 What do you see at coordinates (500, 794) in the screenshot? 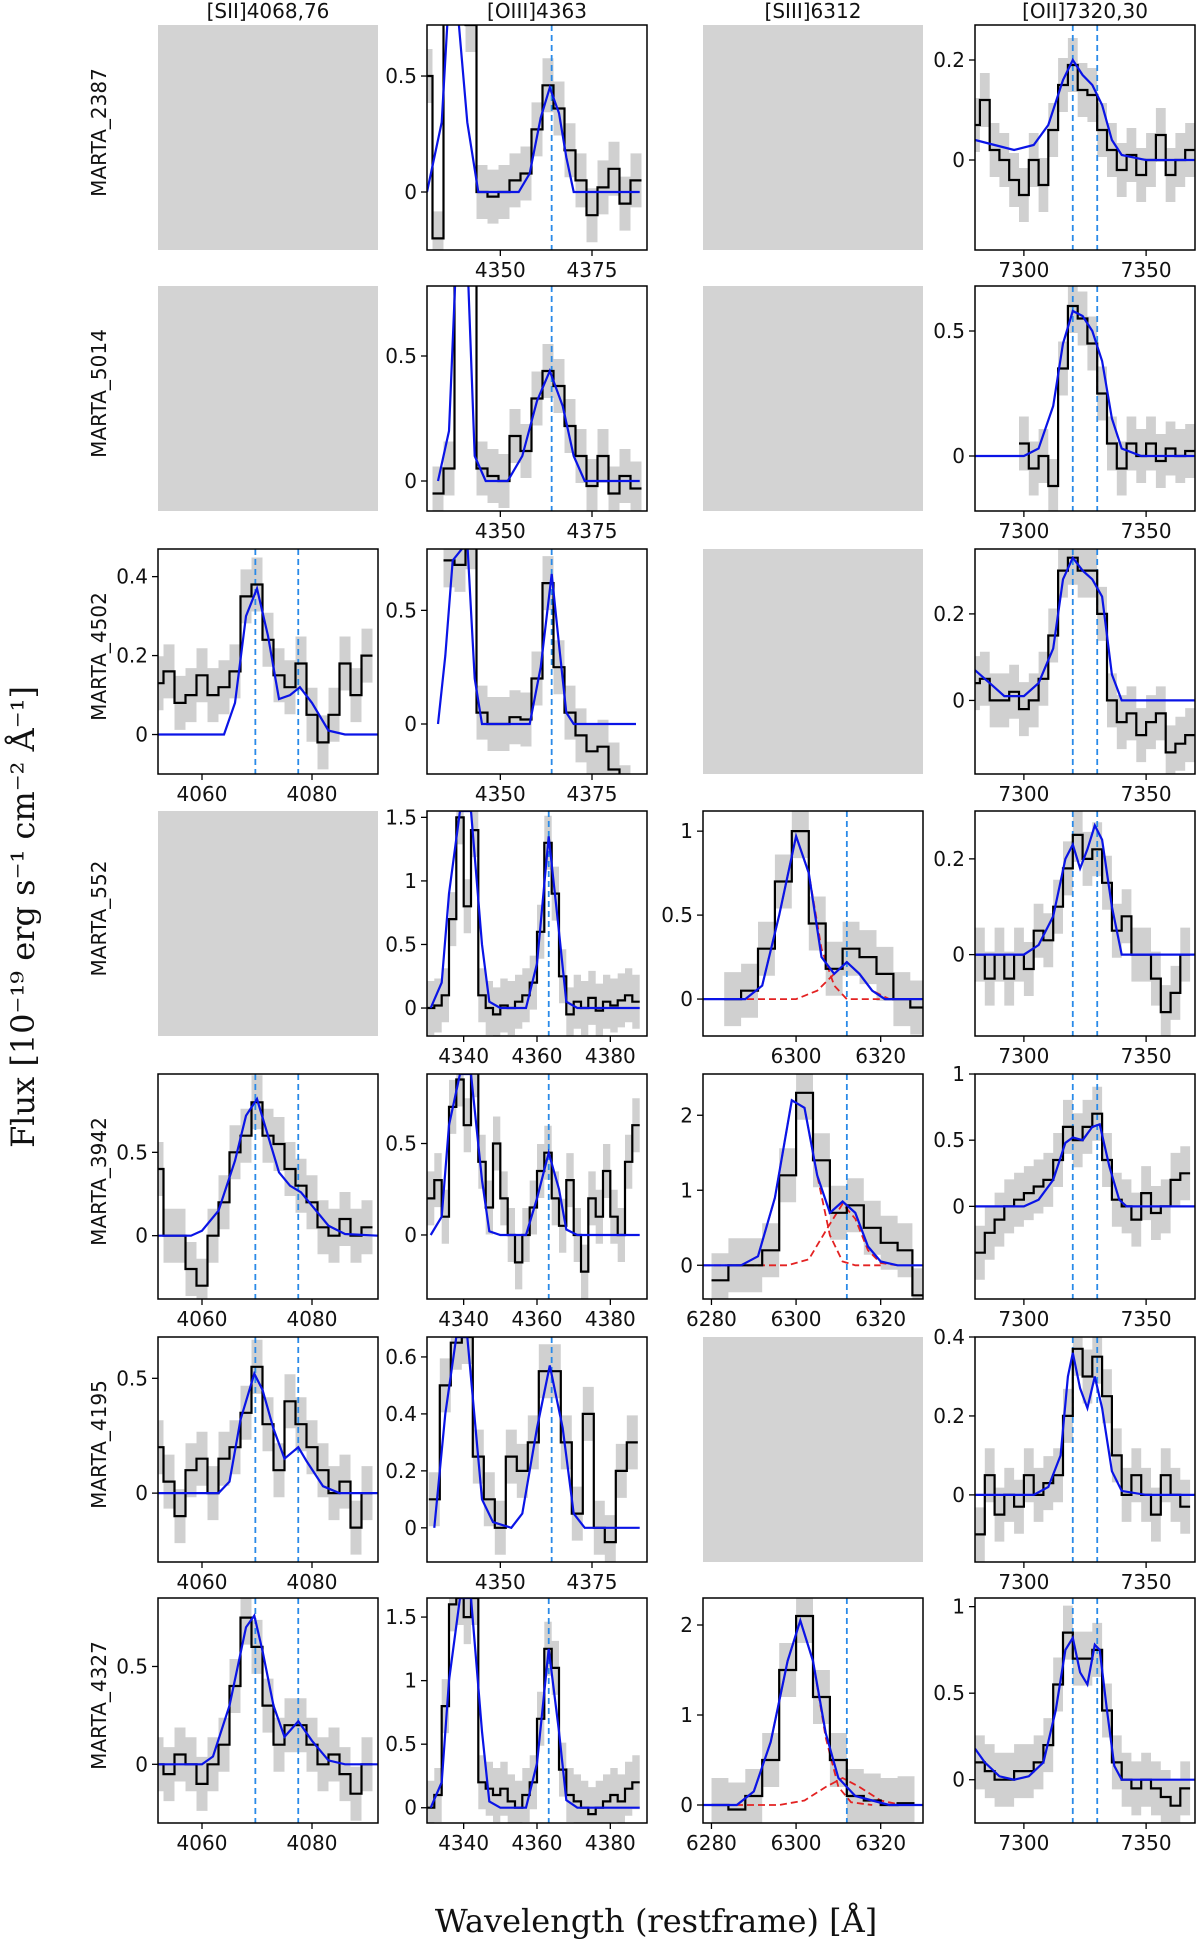
I see `x-tick-label: 4350` at bounding box center [500, 794].